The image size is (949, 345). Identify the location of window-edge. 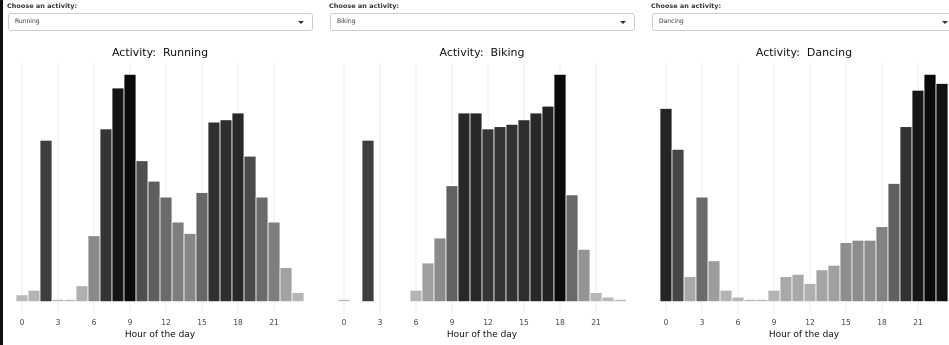
(1, 172).